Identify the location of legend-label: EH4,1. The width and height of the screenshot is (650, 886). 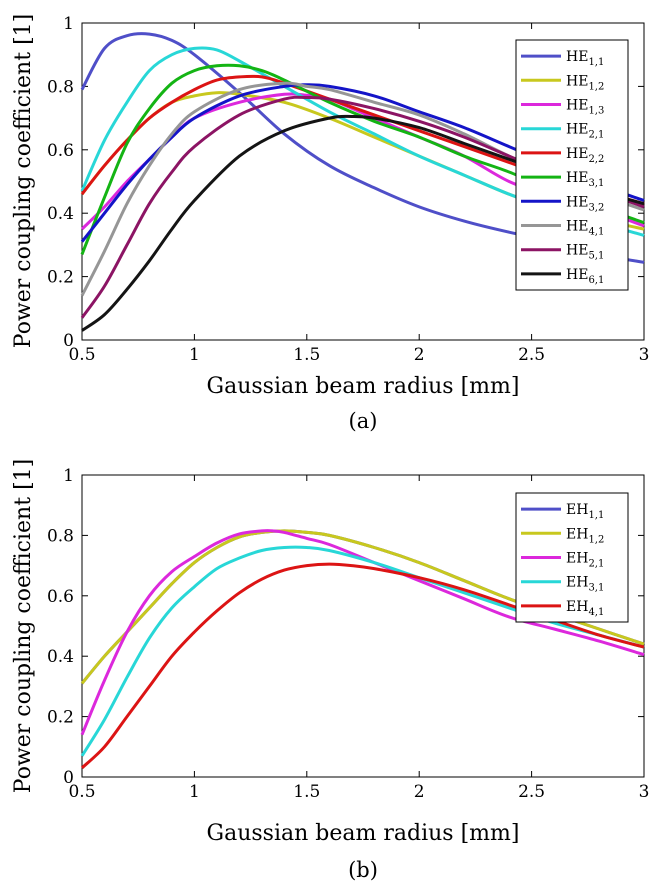
(585, 608).